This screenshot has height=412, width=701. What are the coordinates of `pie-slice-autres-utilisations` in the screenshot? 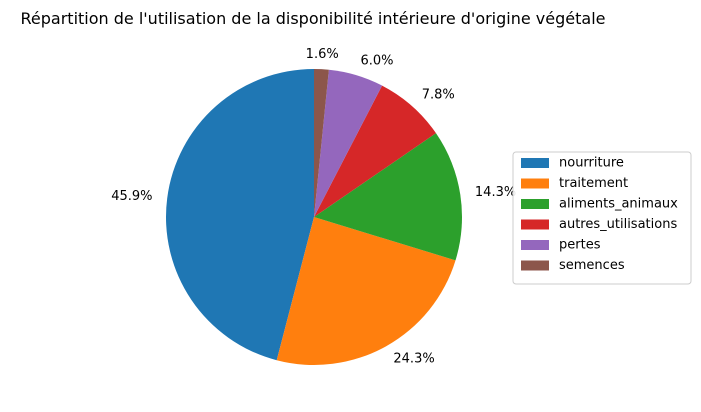 It's located at (375, 151).